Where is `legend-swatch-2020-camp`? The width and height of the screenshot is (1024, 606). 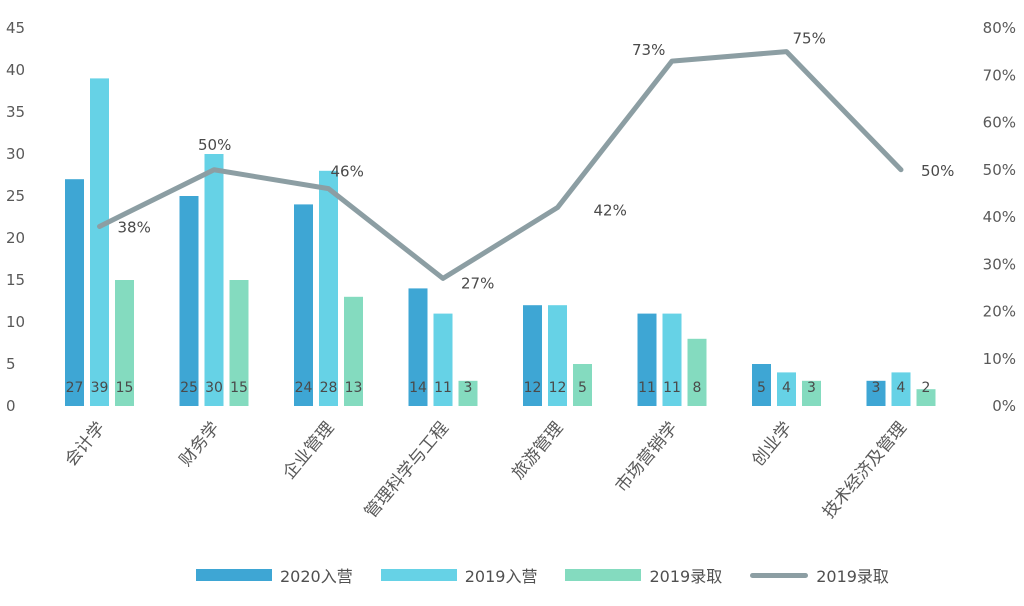
legend-swatch-2020-camp is located at coordinates (234, 575).